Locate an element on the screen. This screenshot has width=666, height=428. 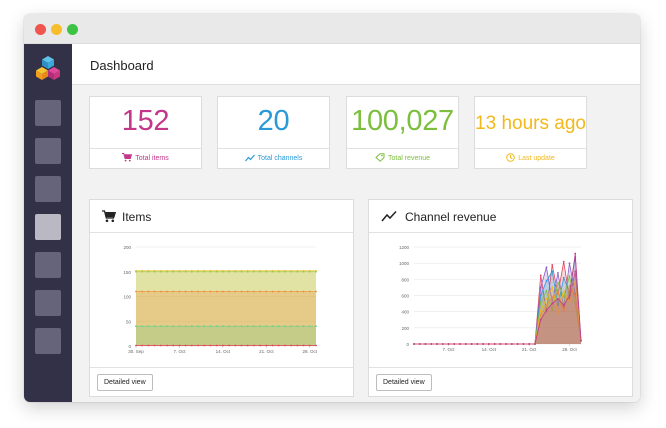
top-bar: Dashboard is located at coordinates (356, 64).